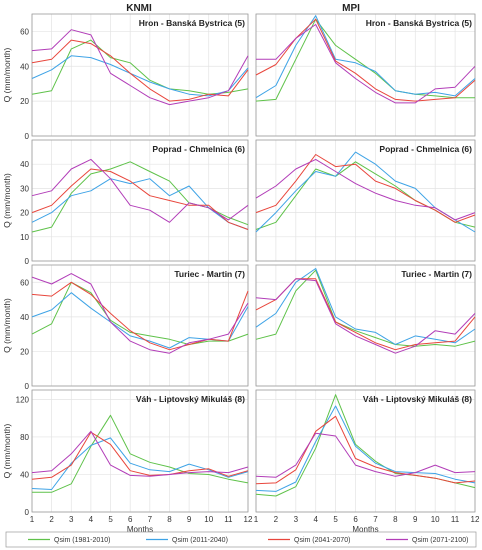 The image size is (482, 550). I want to click on panel-mpi-2: Poprad - Chmelnica (6), so click(365, 200).